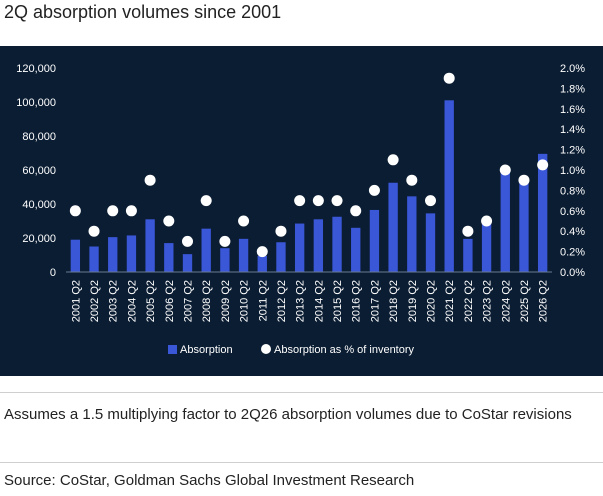  I want to click on x-tick-label: 2024 Q2, so click(506, 301).